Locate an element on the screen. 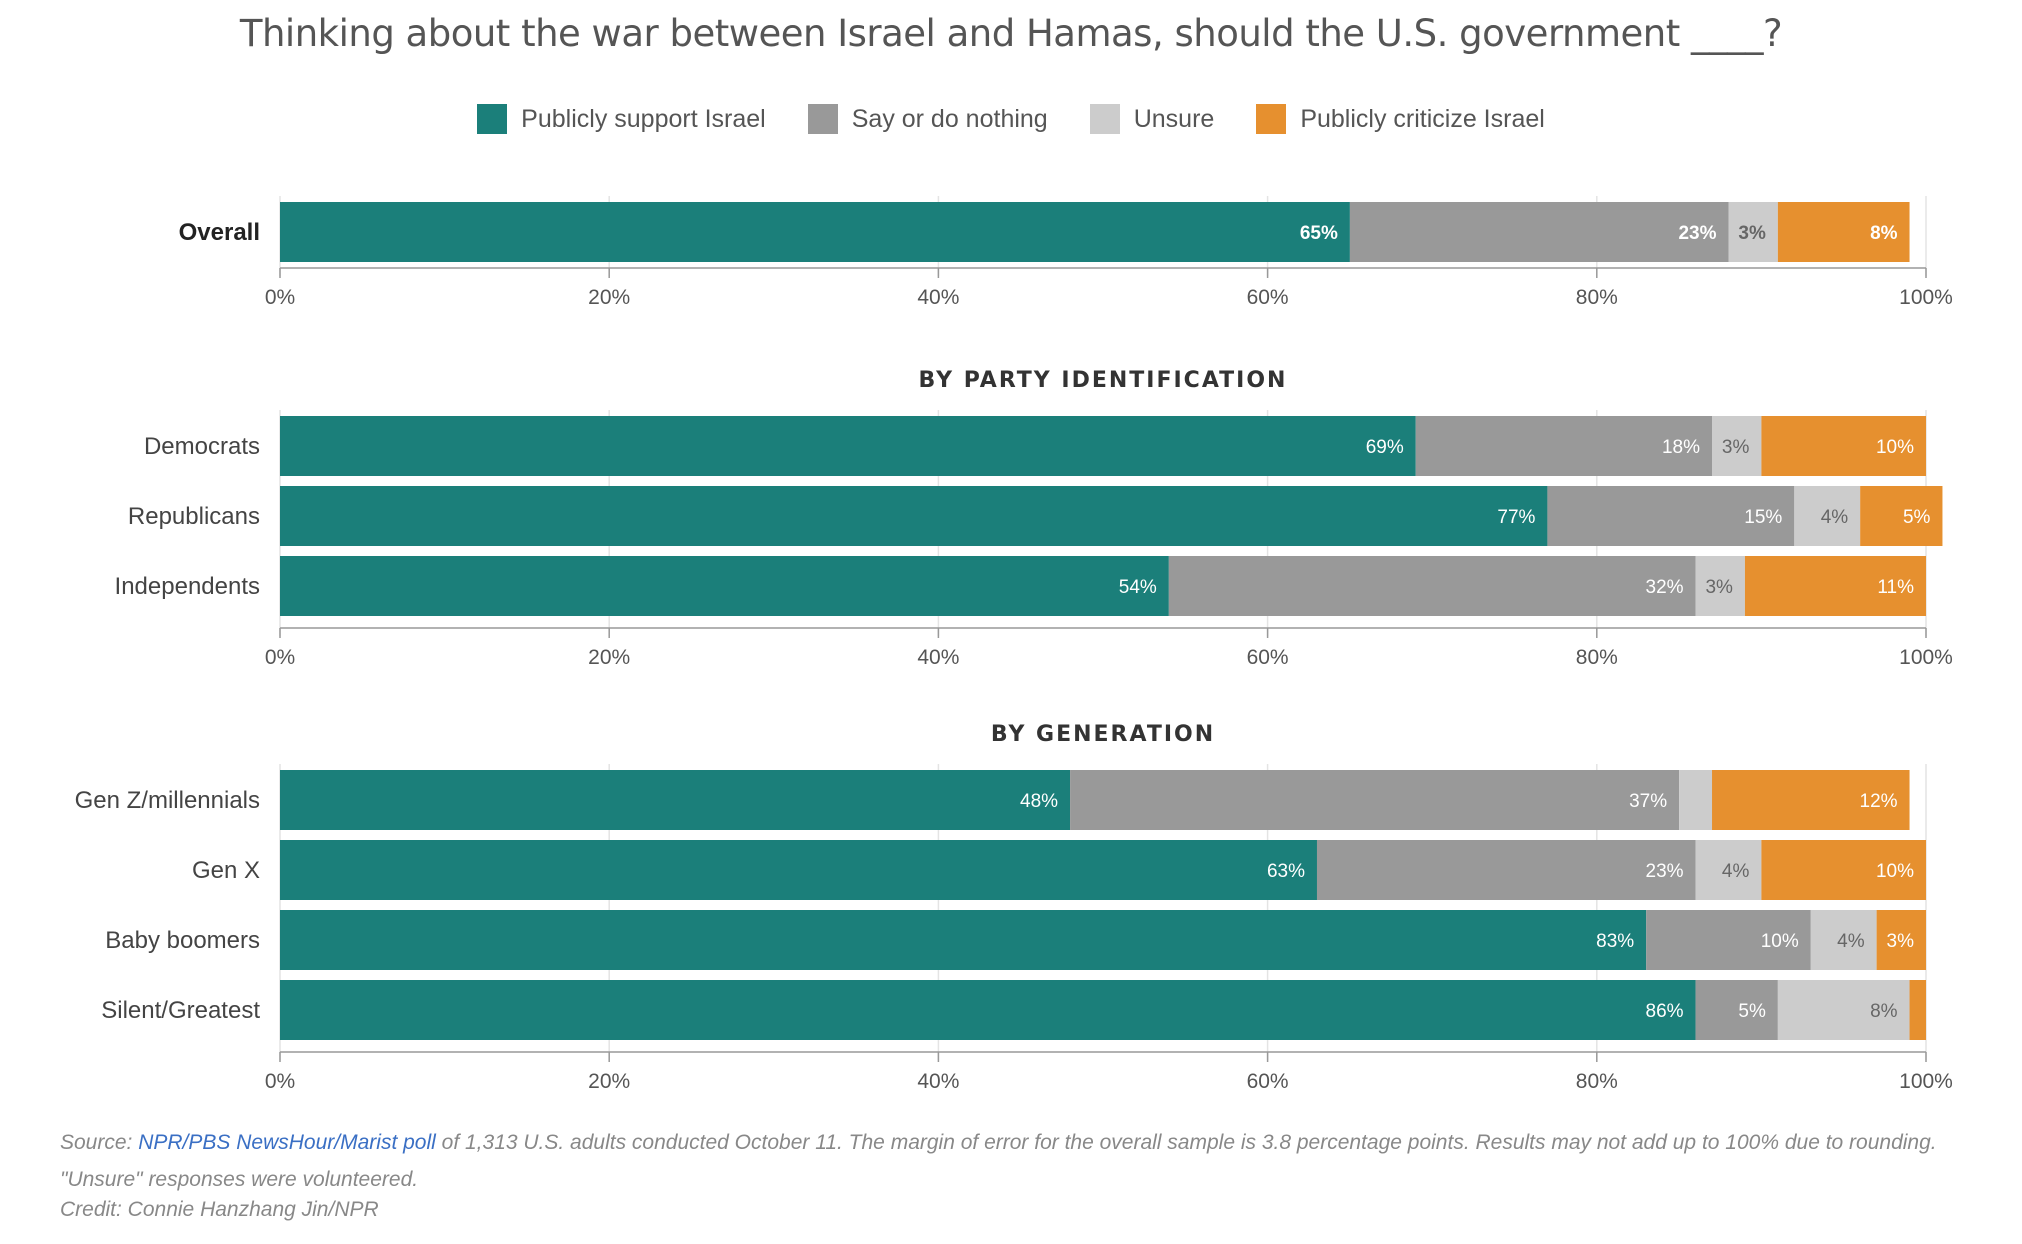  source-prefix: Source: is located at coordinates (99, 1142).